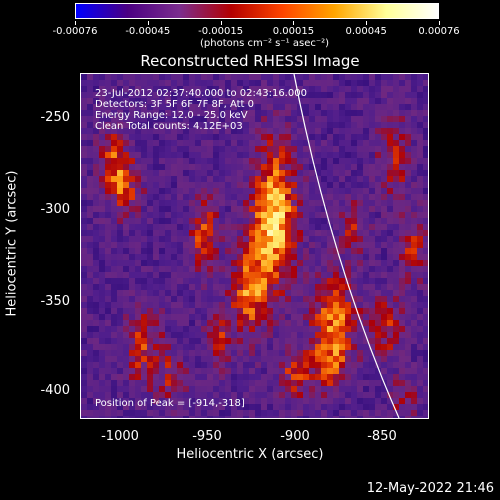 The height and width of the screenshot is (500, 500). Describe the element at coordinates (55, 301) in the screenshot. I see `y-tick-label: -350` at that location.